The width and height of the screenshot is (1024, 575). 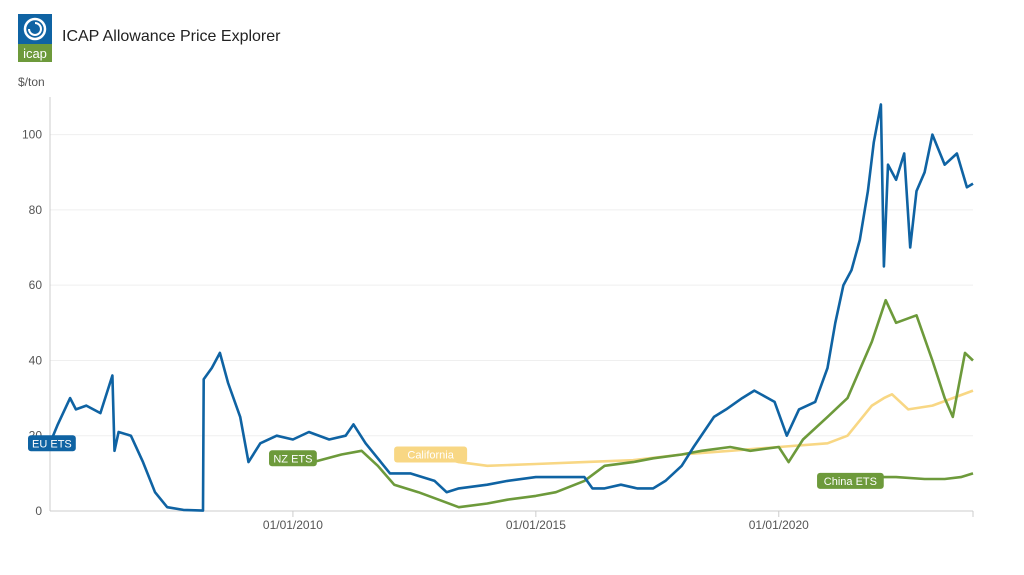 I want to click on series-tag-china-ets: China ETS, so click(x=850, y=480).